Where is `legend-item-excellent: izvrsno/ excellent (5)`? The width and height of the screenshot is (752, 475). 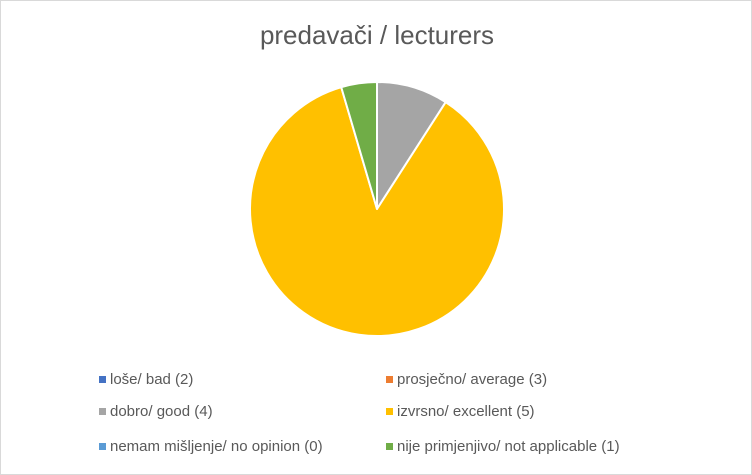
legend-item-excellent: izvrsno/ excellent (5) is located at coordinates (460, 411).